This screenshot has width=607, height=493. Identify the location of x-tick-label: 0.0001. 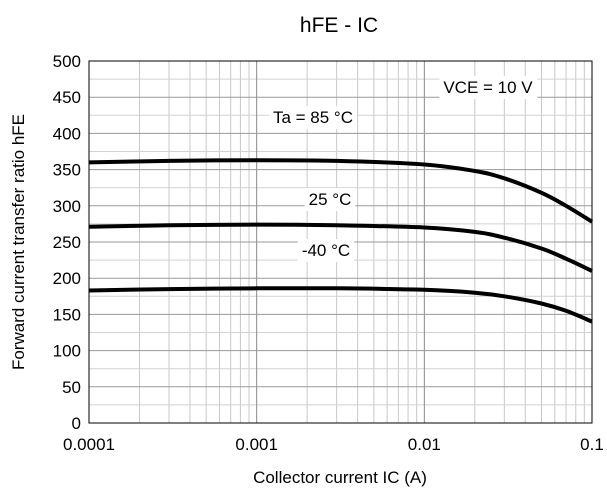
(89, 444).